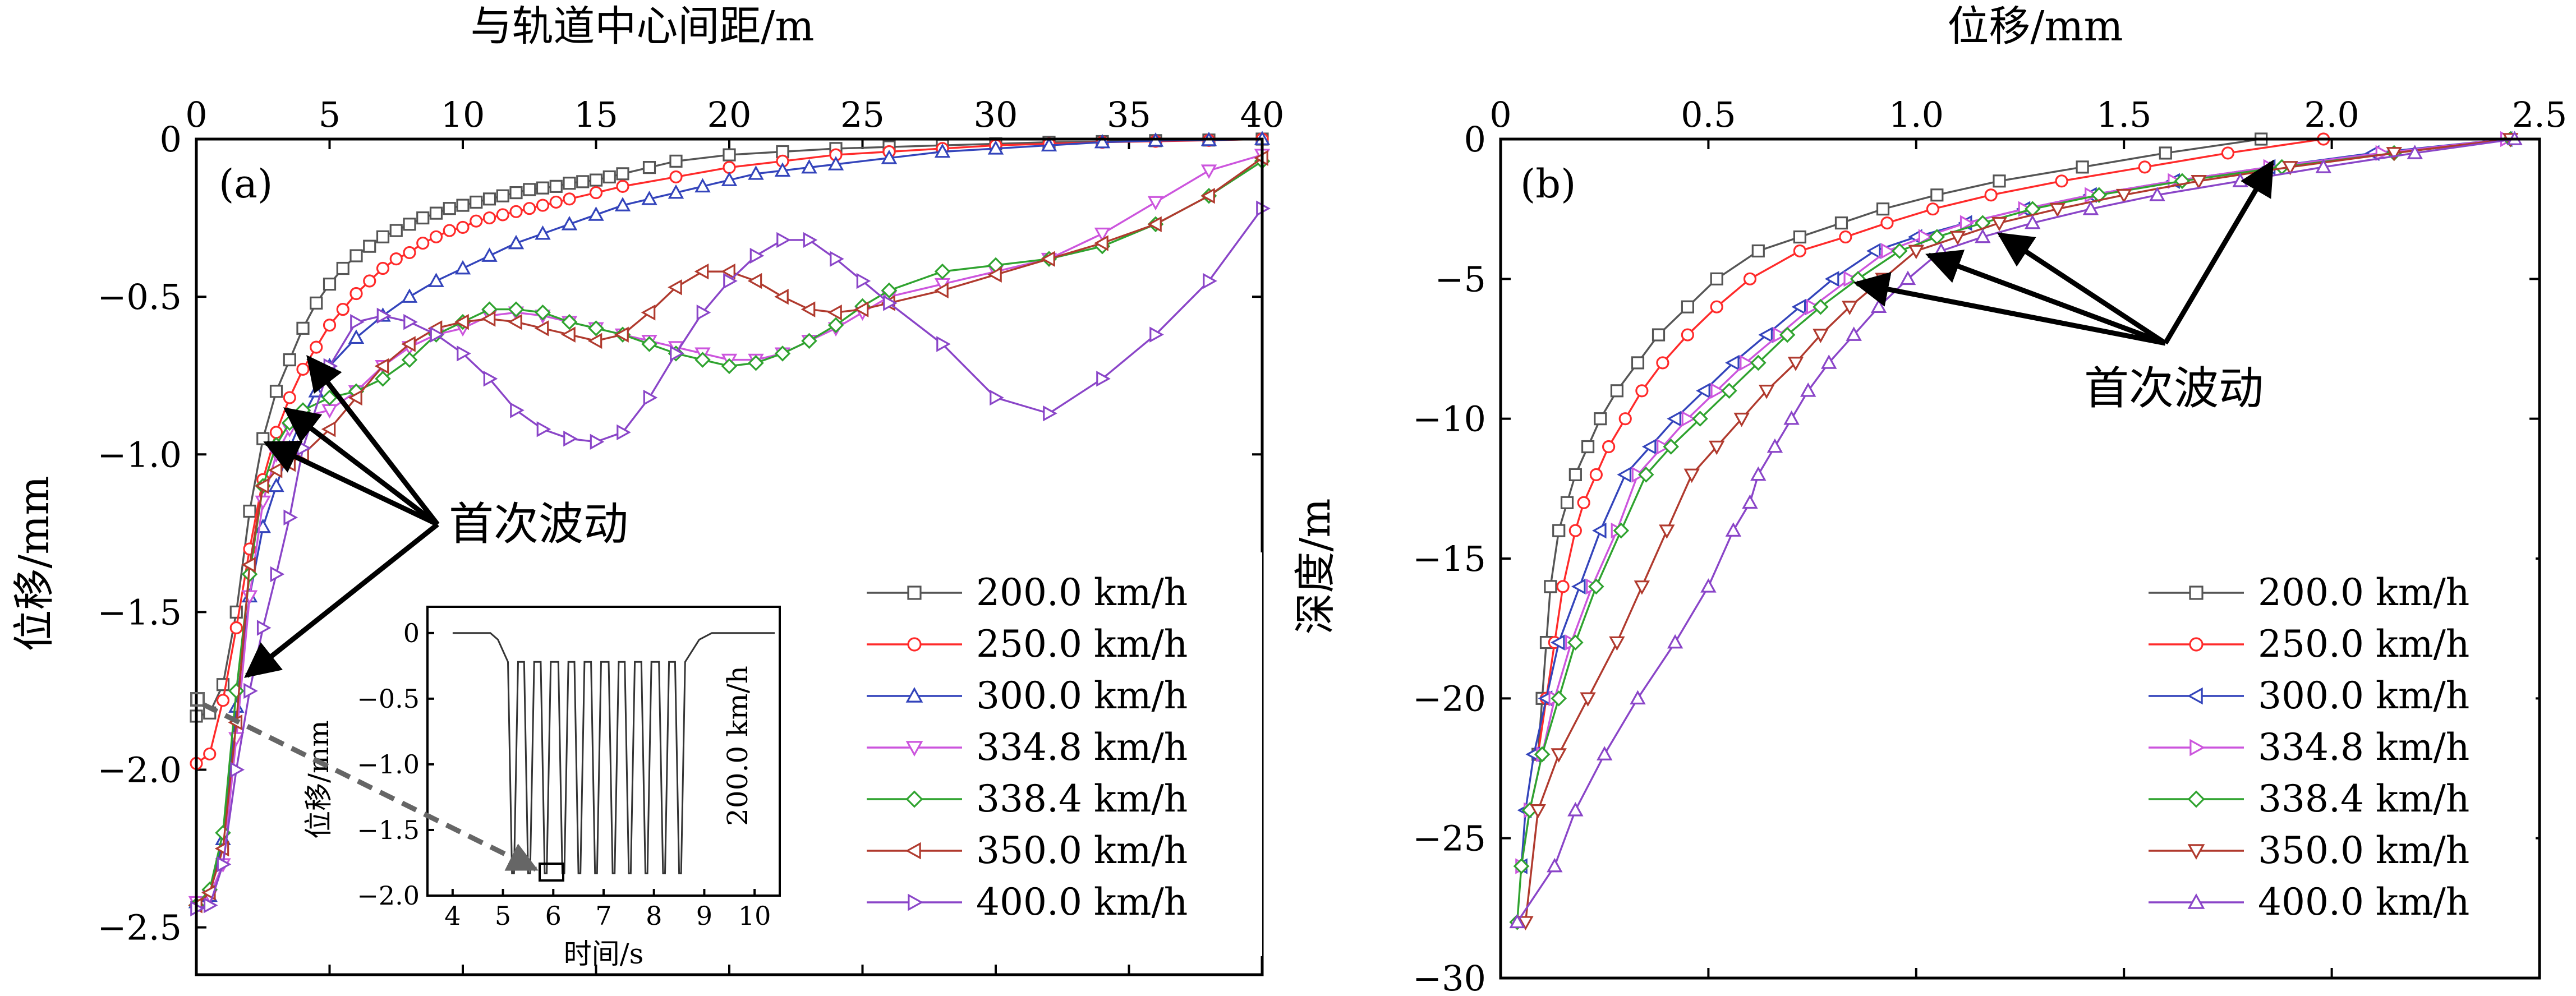 This screenshot has height=996, width=2576. What do you see at coordinates (1082, 592) in the screenshot?
I see `legend-label: 200.0 km/h` at bounding box center [1082, 592].